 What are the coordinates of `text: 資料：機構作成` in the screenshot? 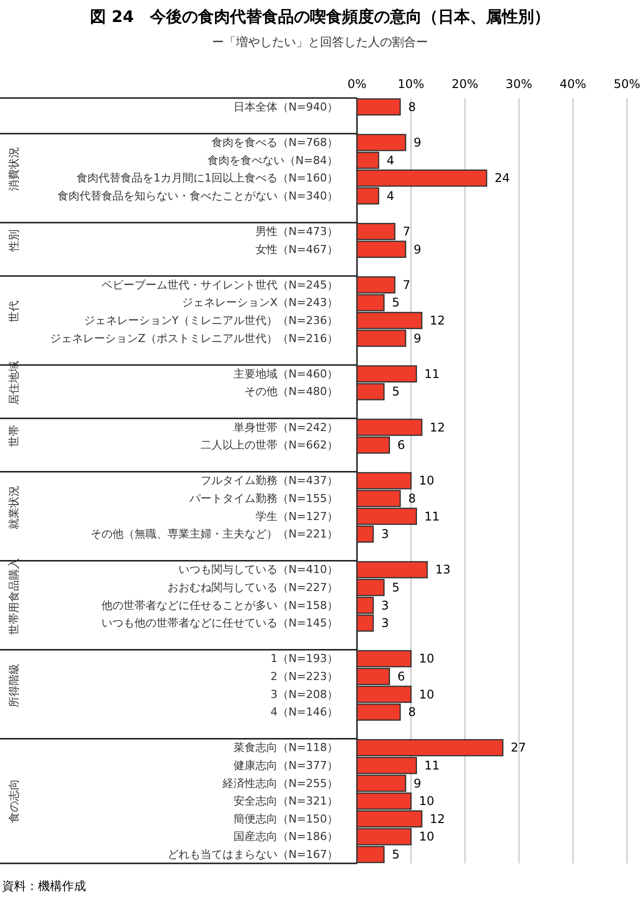 It's located at (44, 886).